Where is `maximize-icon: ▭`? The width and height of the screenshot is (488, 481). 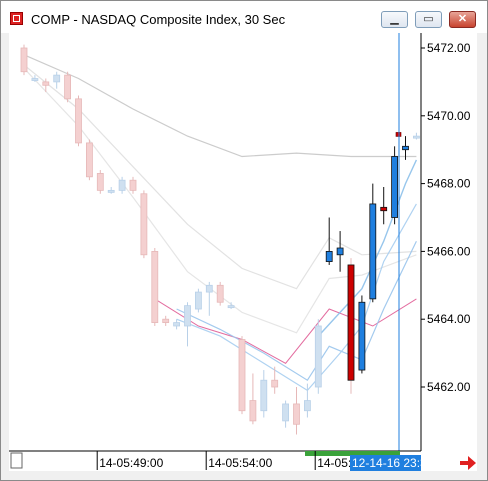 maximize-icon: ▭ is located at coordinates (428, 19).